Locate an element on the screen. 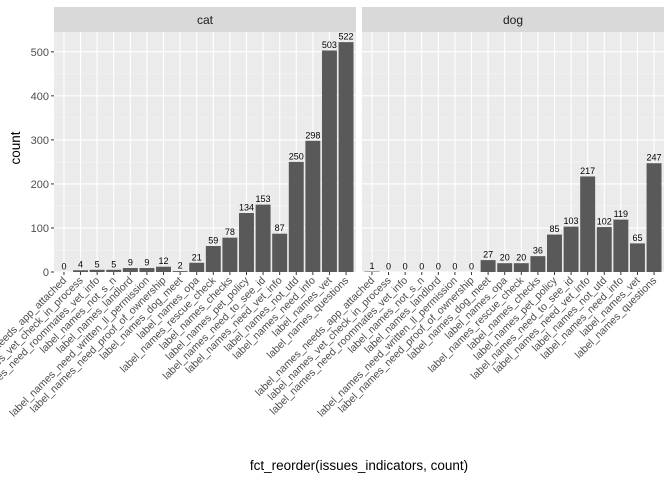  y-tick-label: 500 is located at coordinates (40, 53).